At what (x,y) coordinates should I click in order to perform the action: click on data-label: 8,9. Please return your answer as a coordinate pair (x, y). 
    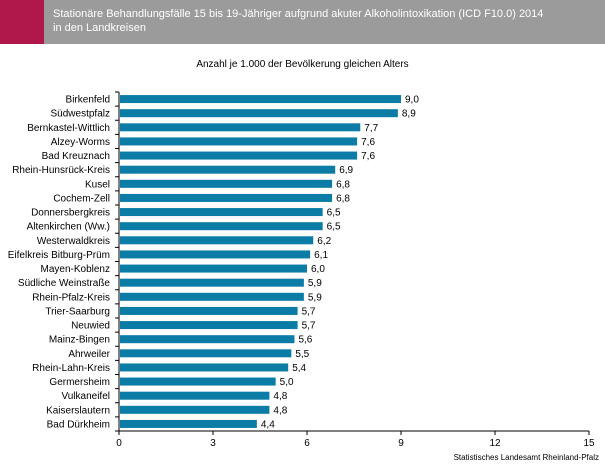
    Looking at the image, I should click on (409, 114).